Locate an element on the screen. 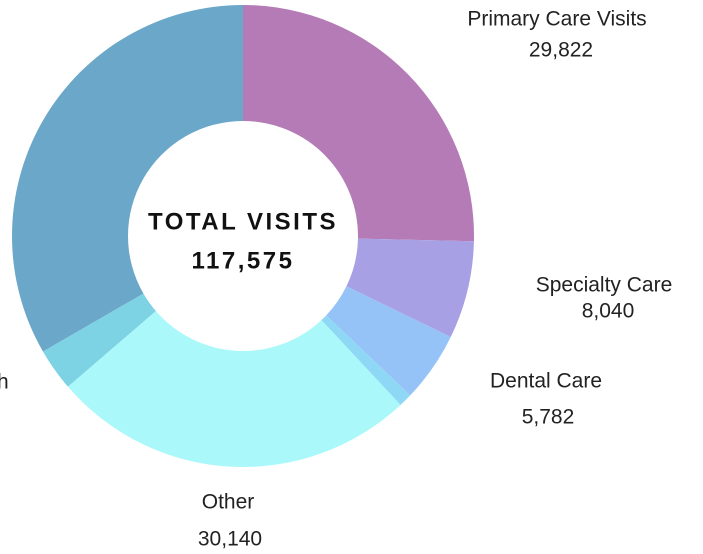  slice-label: Primary Care Visits is located at coordinates (556, 19).